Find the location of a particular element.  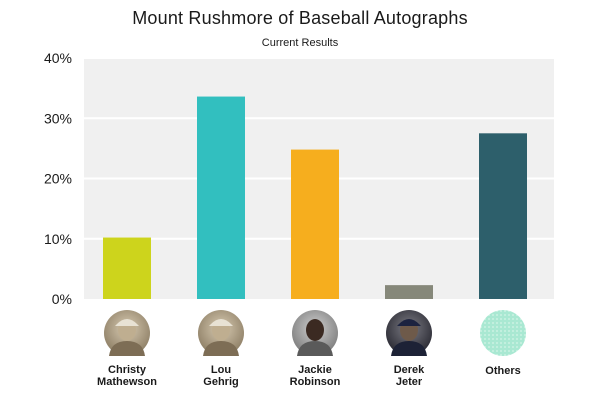

y-tick-label: 30% is located at coordinates (58, 118).